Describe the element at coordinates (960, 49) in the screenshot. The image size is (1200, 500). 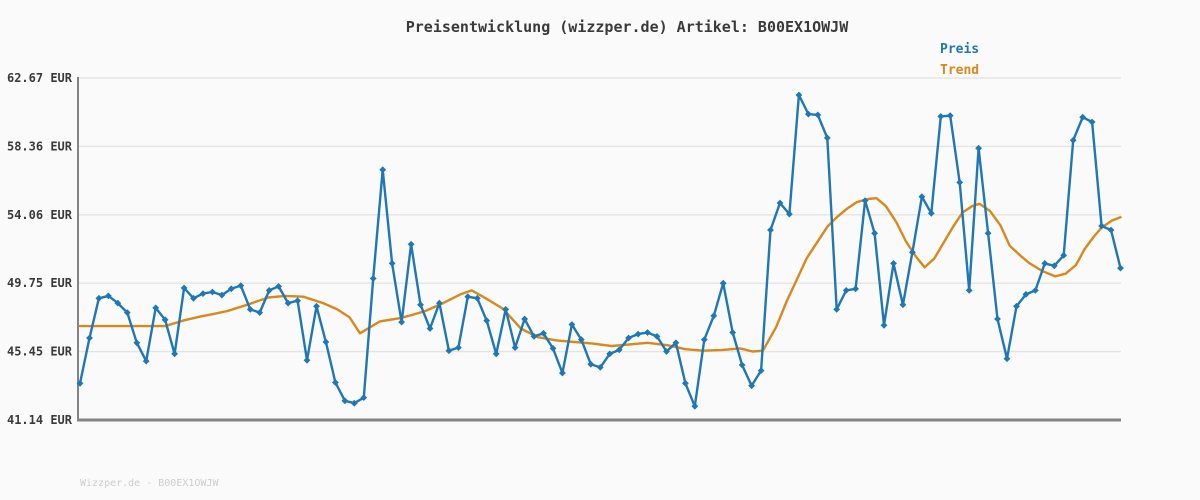
I see `legend-item-preis: Preis` at that location.